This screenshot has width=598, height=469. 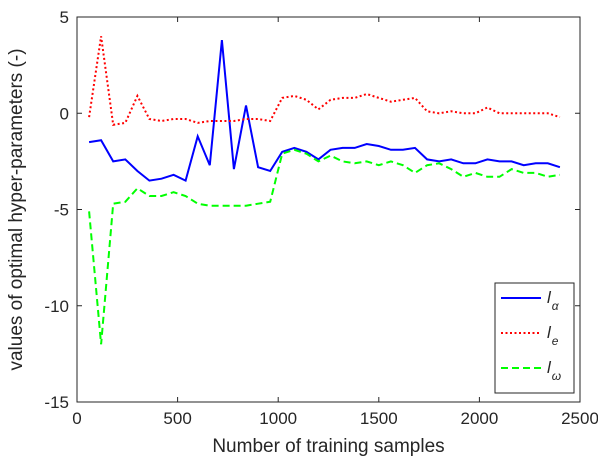 What do you see at coordinates (61, 210) in the screenshot?
I see `y-tick-label: -5` at bounding box center [61, 210].